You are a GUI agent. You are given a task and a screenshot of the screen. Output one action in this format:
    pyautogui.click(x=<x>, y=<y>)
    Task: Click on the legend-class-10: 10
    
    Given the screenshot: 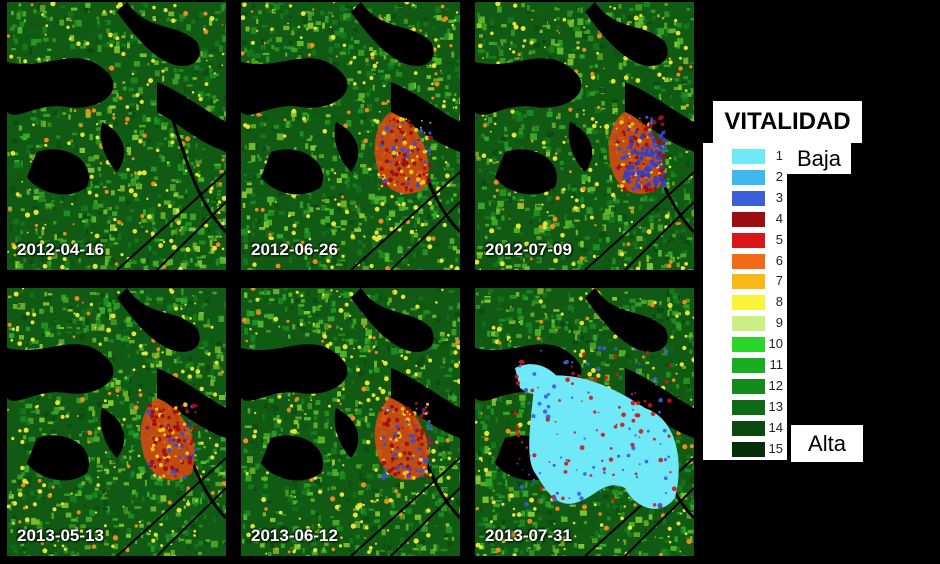 What is the action you would take?
    pyautogui.click(x=745, y=344)
    